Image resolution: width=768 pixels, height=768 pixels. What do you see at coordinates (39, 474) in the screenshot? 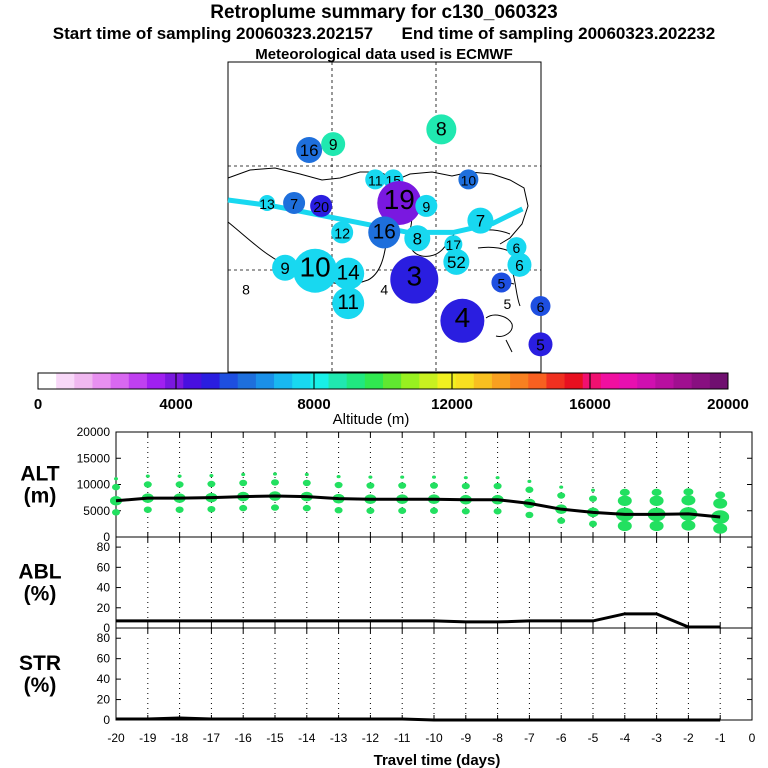
I see `panel-label: ALT` at bounding box center [39, 474].